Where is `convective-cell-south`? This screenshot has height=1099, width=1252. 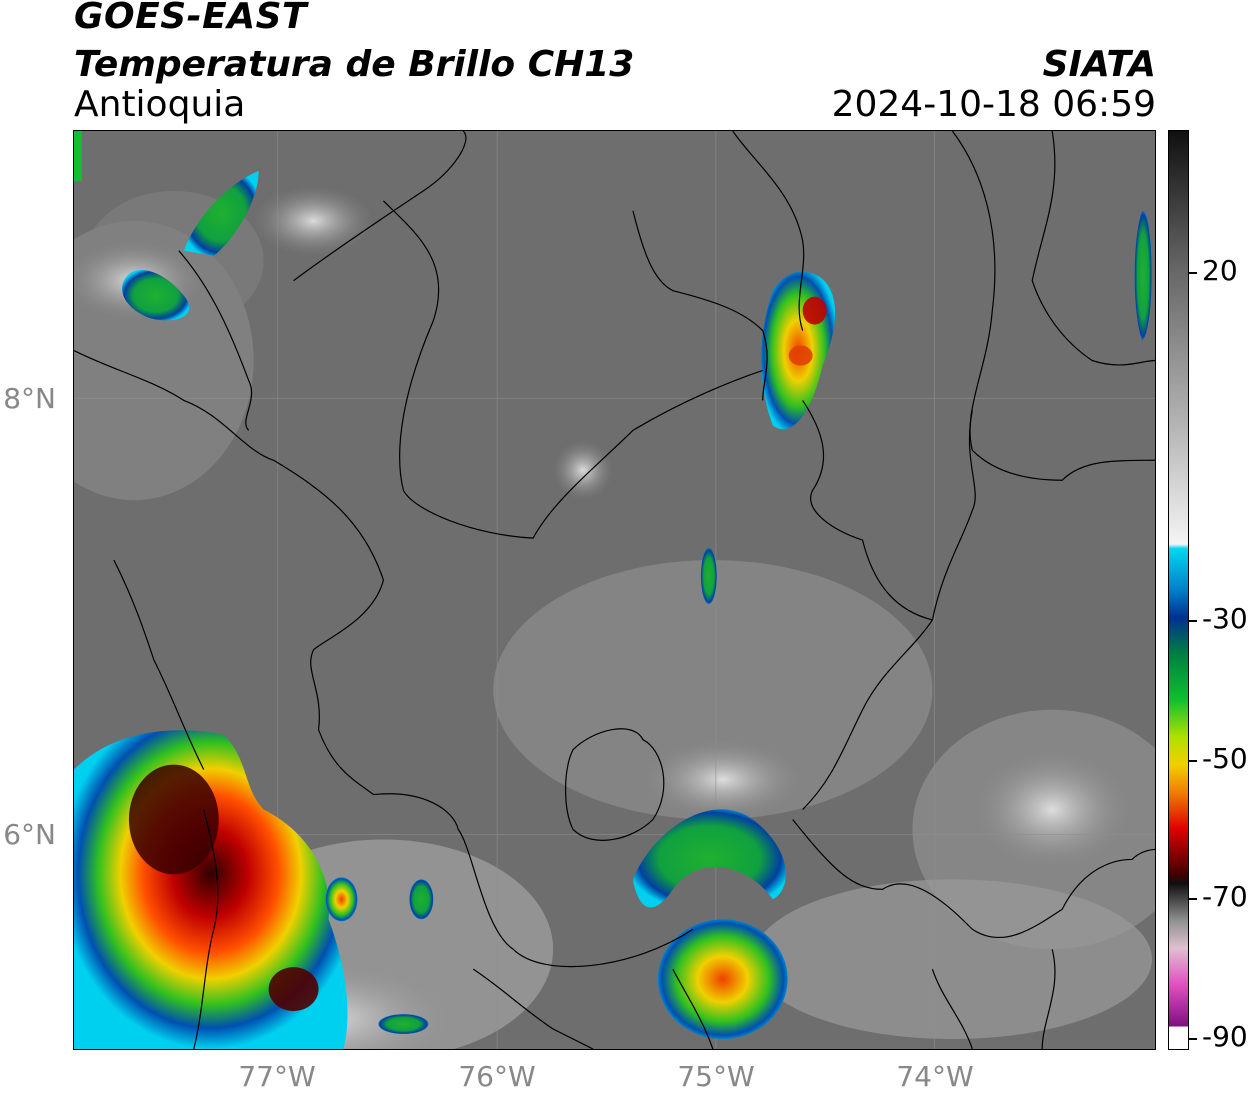 convective-cell-south is located at coordinates (722, 979).